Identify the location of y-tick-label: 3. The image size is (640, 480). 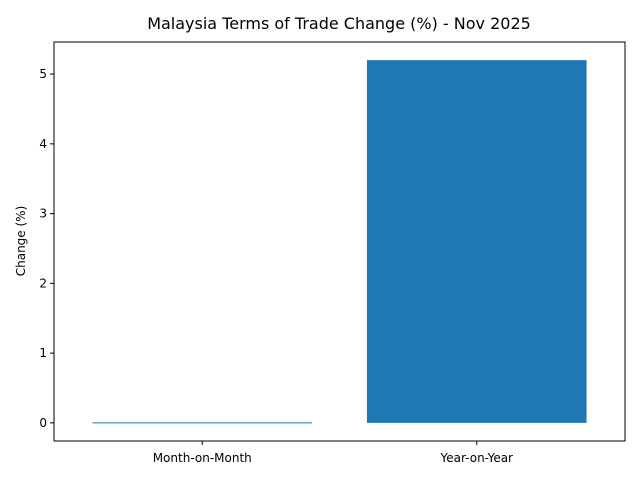
(43, 214).